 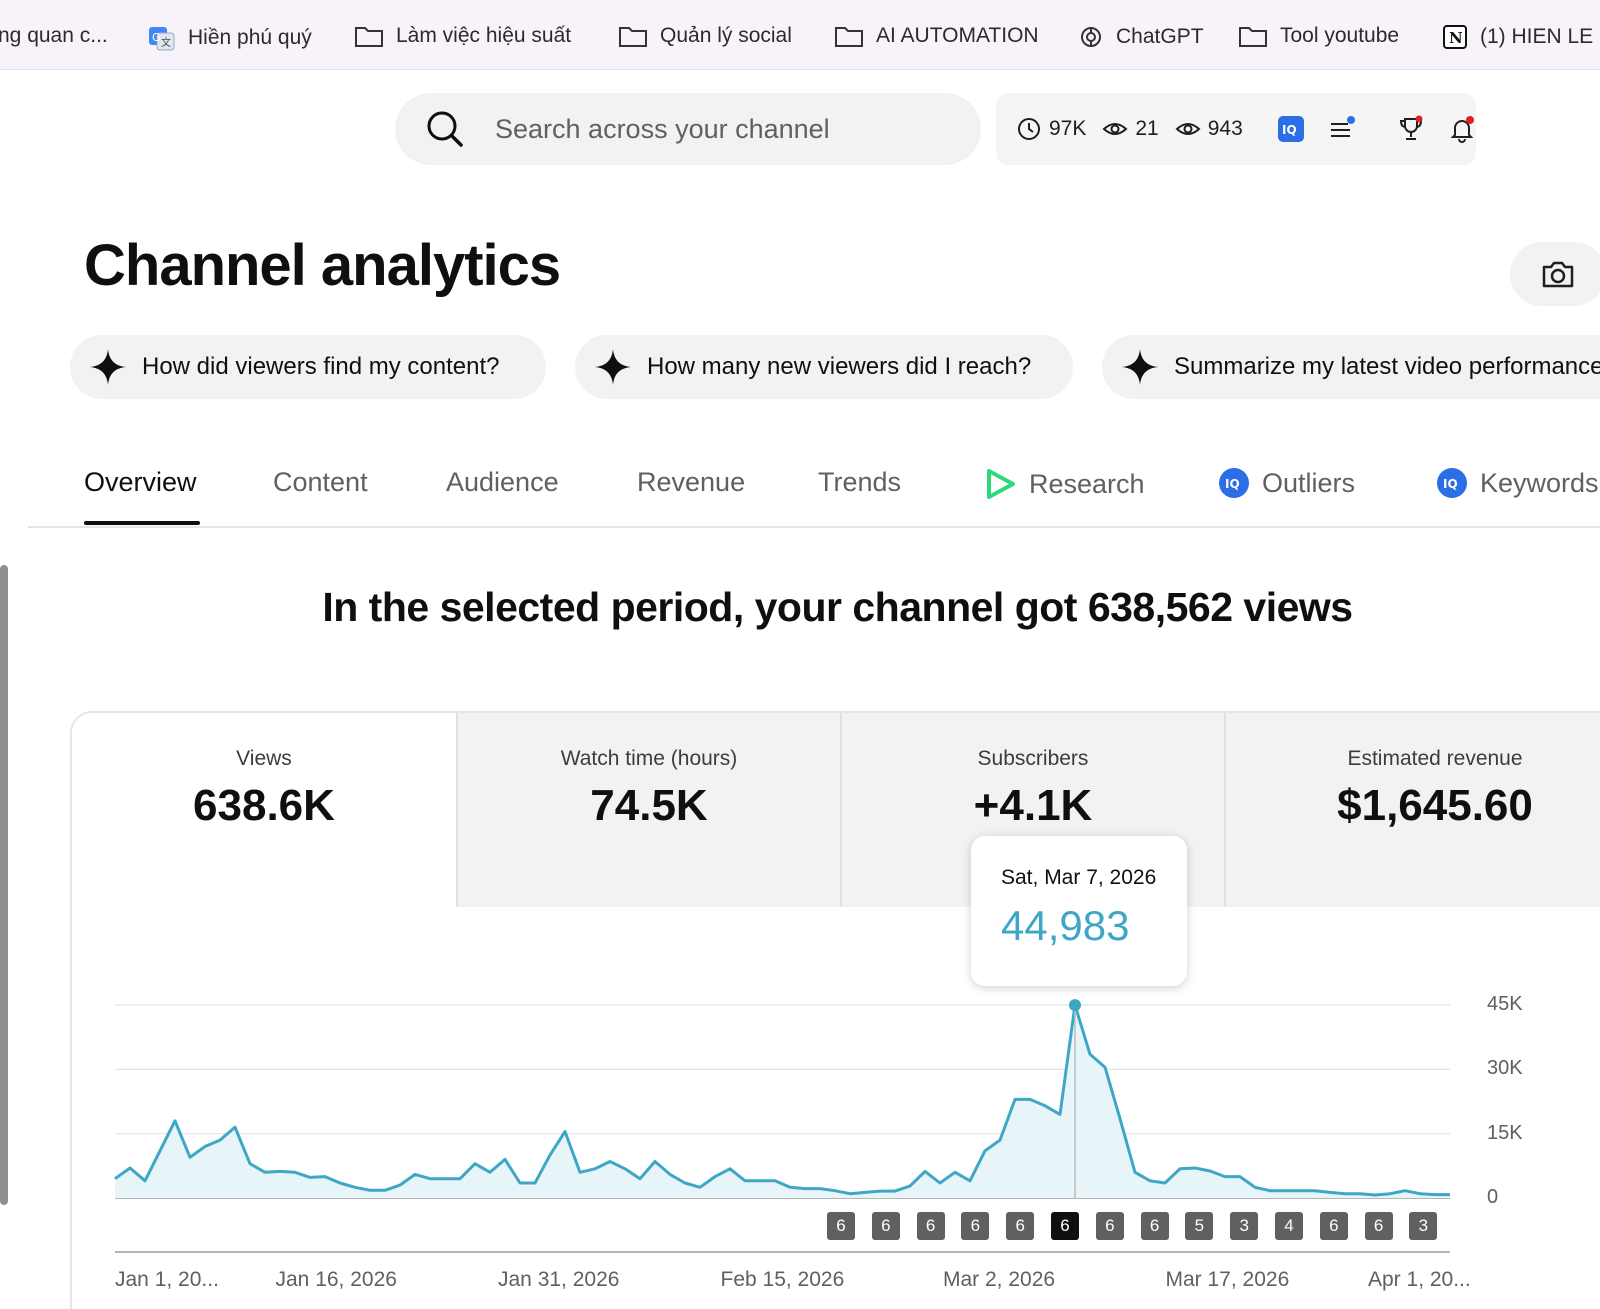 I want to click on y-tick-label: 15K, so click(x=1505, y=1132).